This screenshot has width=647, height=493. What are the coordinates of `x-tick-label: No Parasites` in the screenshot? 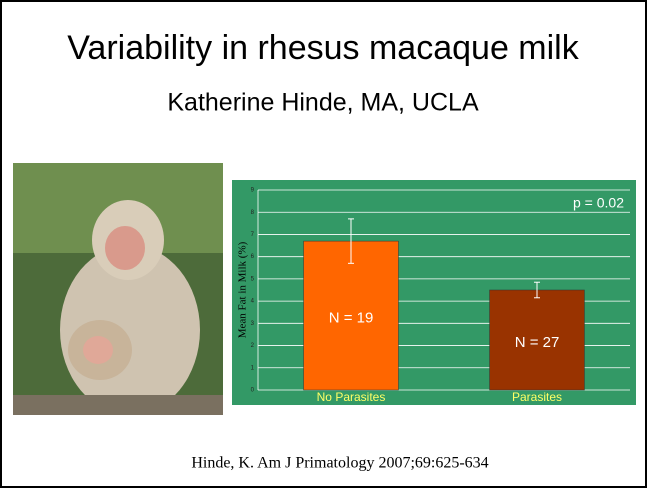 It's located at (351, 397).